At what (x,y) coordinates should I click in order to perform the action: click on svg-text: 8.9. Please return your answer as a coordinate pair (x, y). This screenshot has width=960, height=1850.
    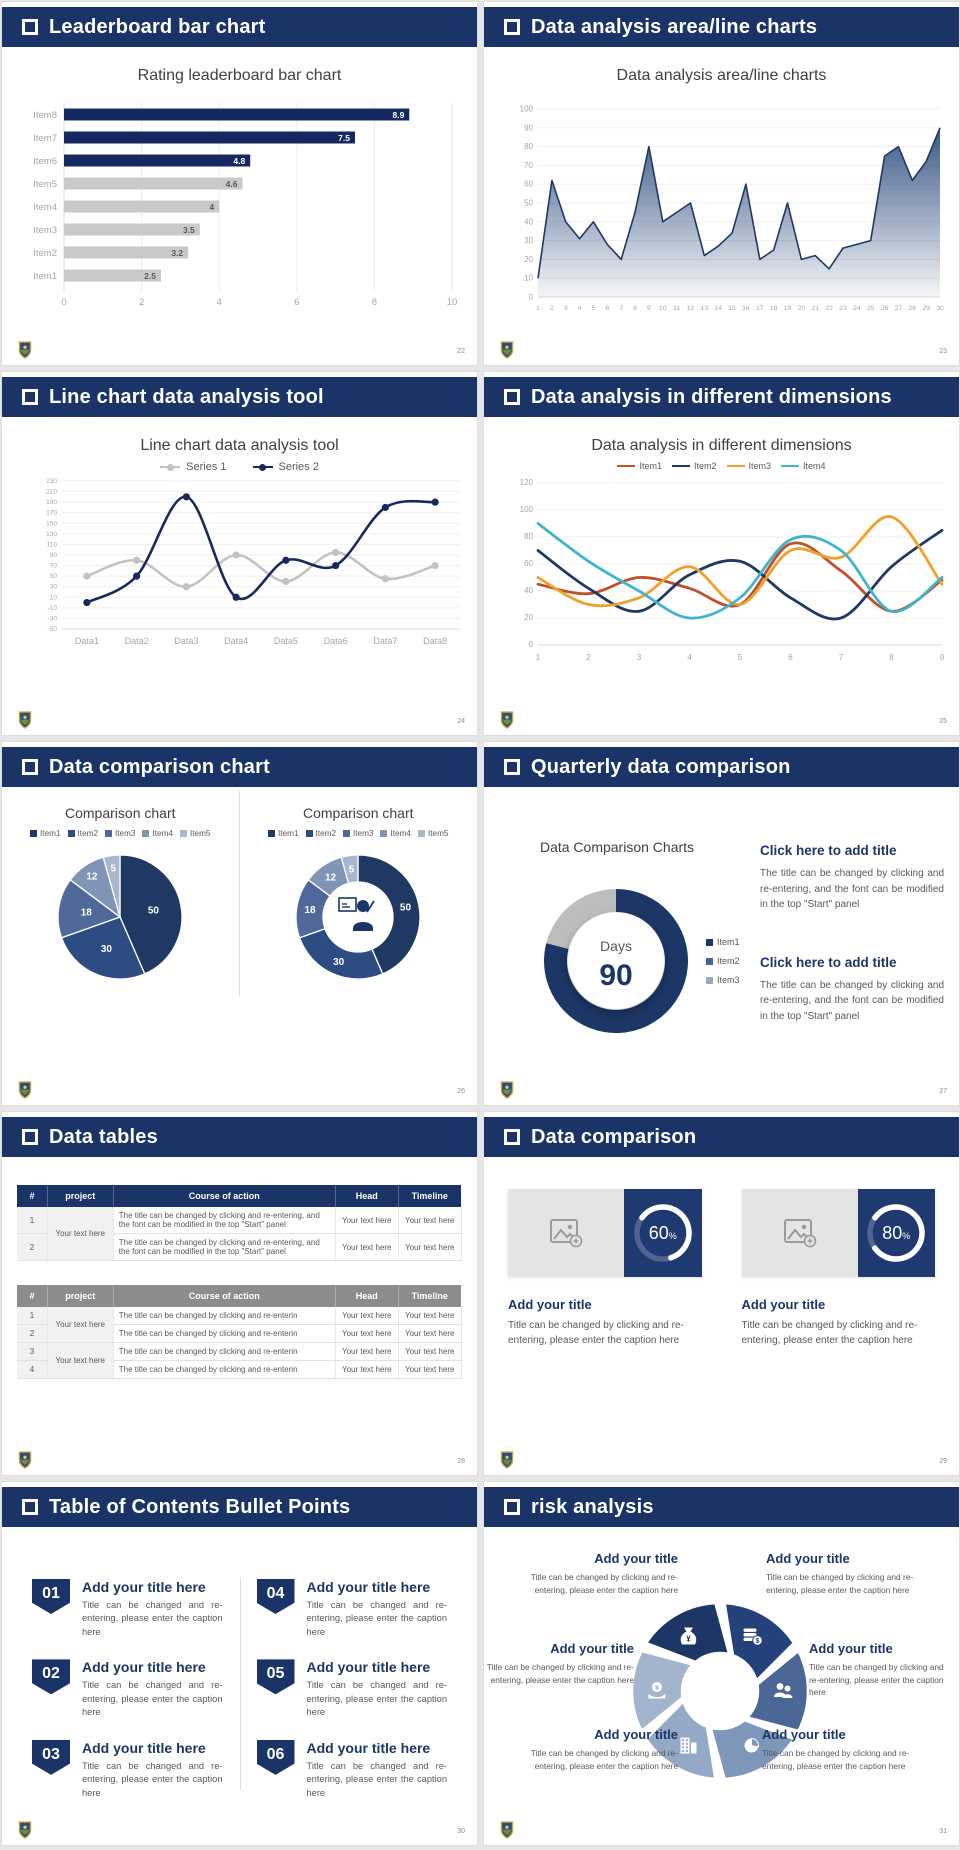
    Looking at the image, I should click on (398, 115).